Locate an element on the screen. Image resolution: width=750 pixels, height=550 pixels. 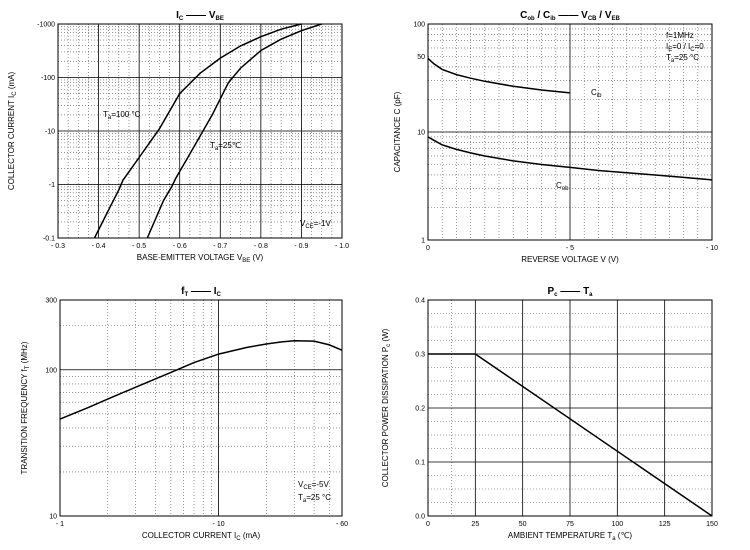
y-tick-label: 0.0 is located at coordinates (420, 517).